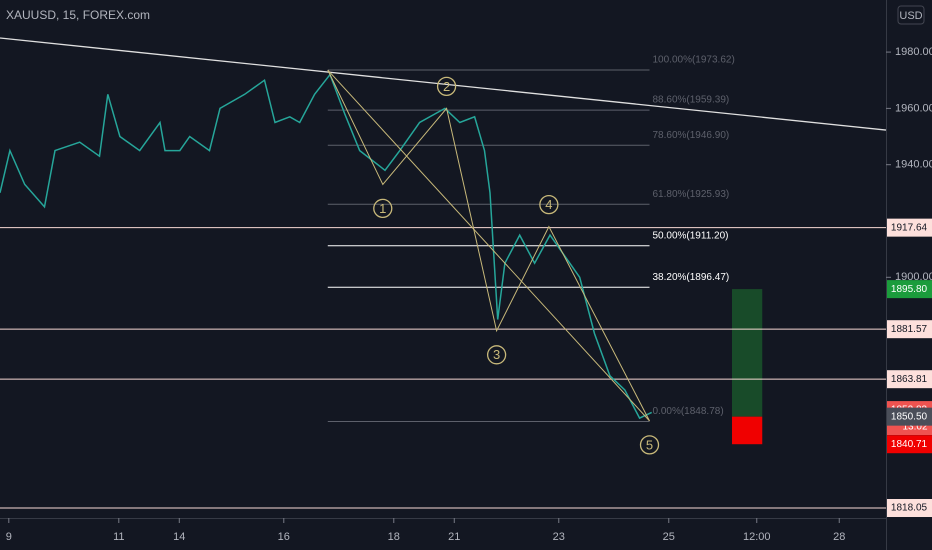 Image resolution: width=932 pixels, height=550 pixels. I want to click on wave-label: 3, so click(496, 354).